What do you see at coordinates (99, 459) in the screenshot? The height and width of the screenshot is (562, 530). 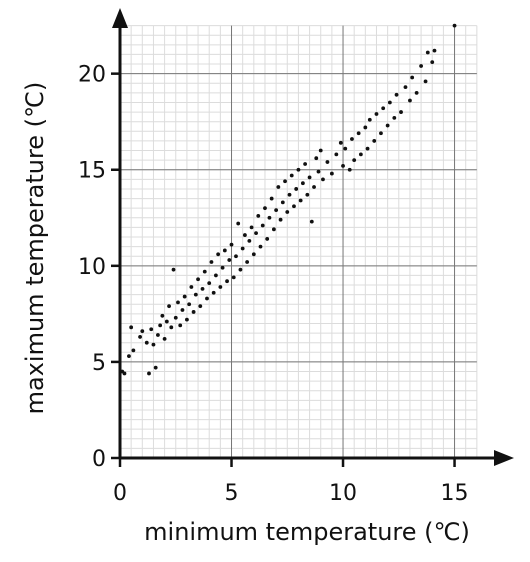 I see `y-tick-label: 0` at bounding box center [99, 459].